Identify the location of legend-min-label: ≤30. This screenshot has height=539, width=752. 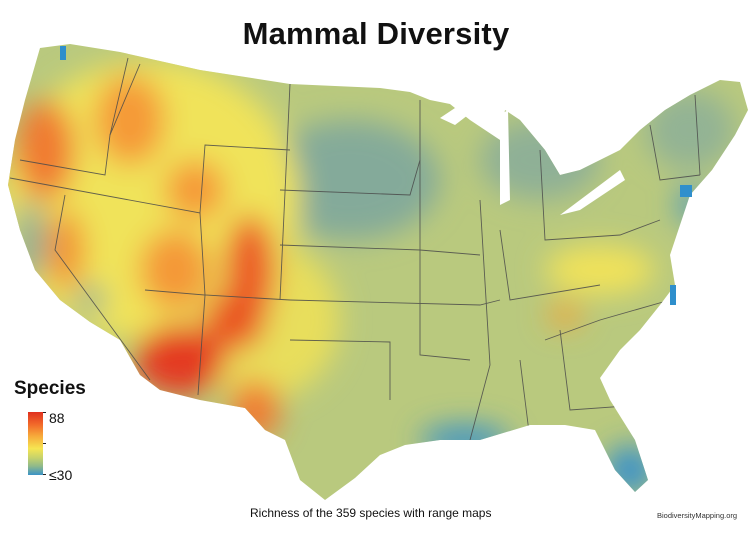
(61, 475).